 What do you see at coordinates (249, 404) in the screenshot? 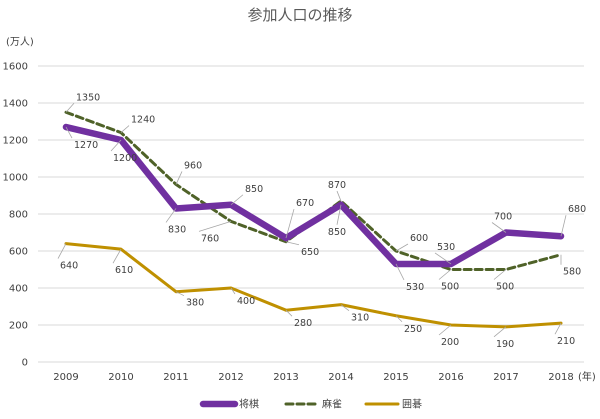
I see `legend-label-0: 将棋` at bounding box center [249, 404].